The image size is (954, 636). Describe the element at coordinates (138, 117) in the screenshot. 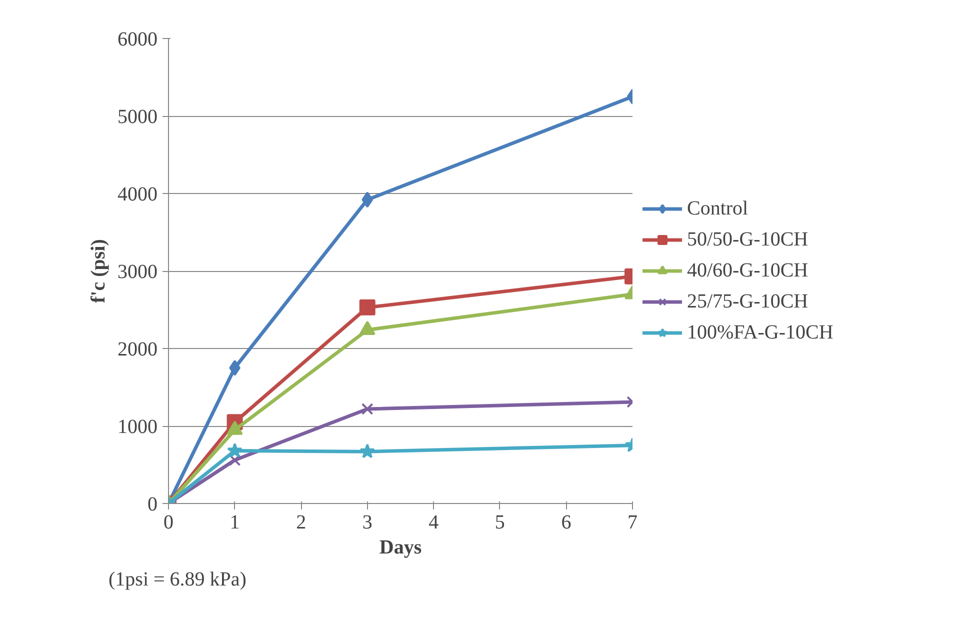

I see `y-tick-label: 5000` at that location.